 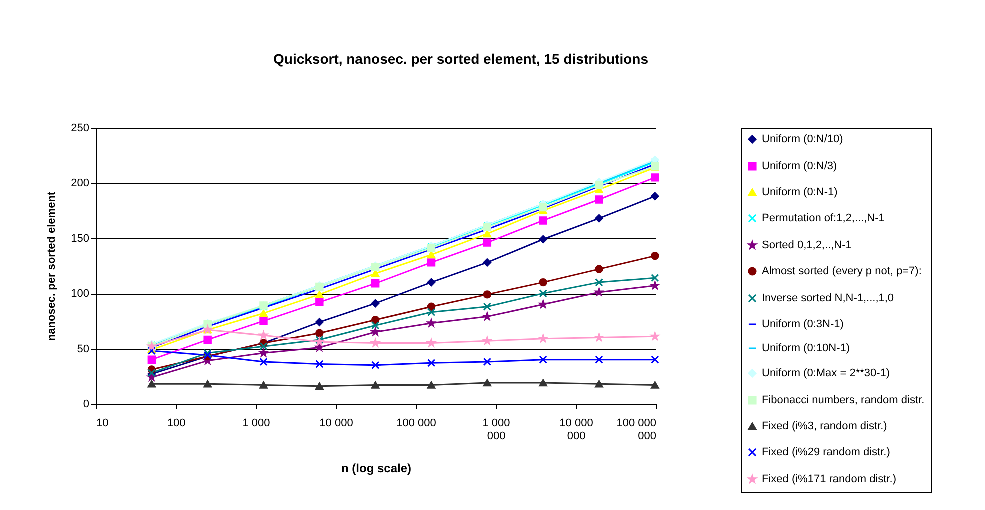 What do you see at coordinates (828, 298) in the screenshot?
I see `legend-label: Inverse sorted N,N-1,...,1,0` at bounding box center [828, 298].